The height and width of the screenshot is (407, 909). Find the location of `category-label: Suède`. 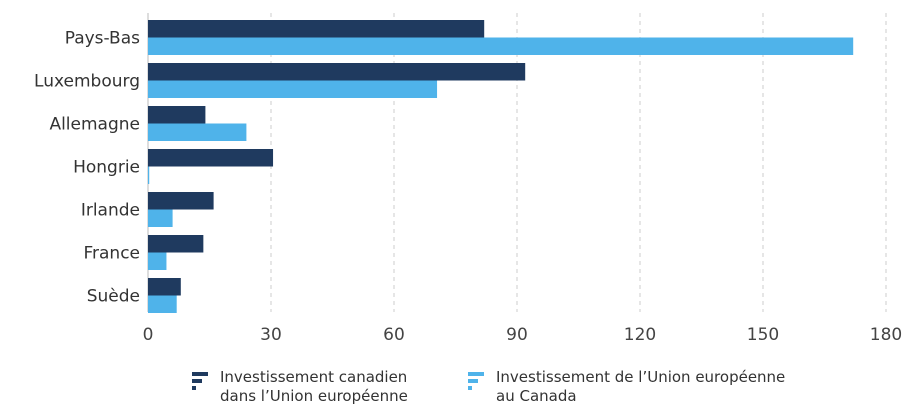

category-label: Suède is located at coordinates (113, 297).